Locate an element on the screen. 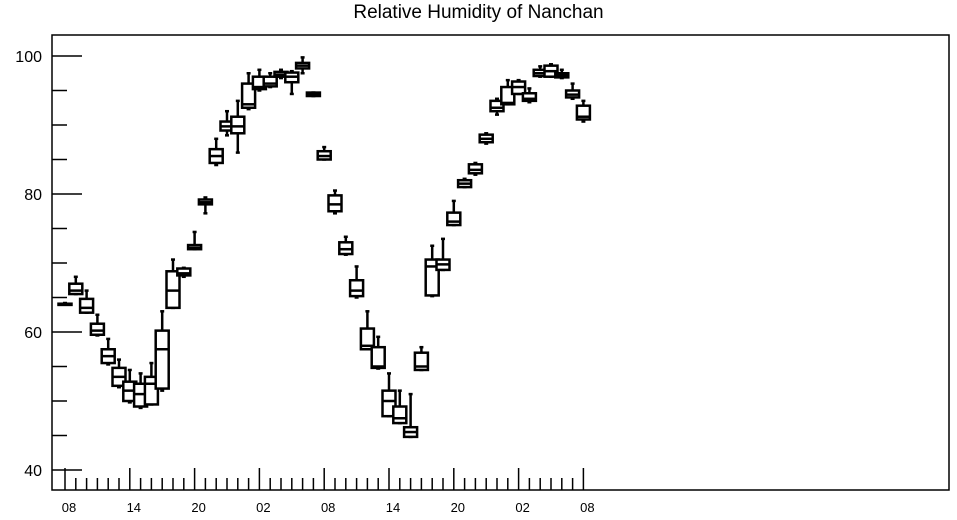 This screenshot has width=957, height=520. y-tick-label: 80 is located at coordinates (33, 195).